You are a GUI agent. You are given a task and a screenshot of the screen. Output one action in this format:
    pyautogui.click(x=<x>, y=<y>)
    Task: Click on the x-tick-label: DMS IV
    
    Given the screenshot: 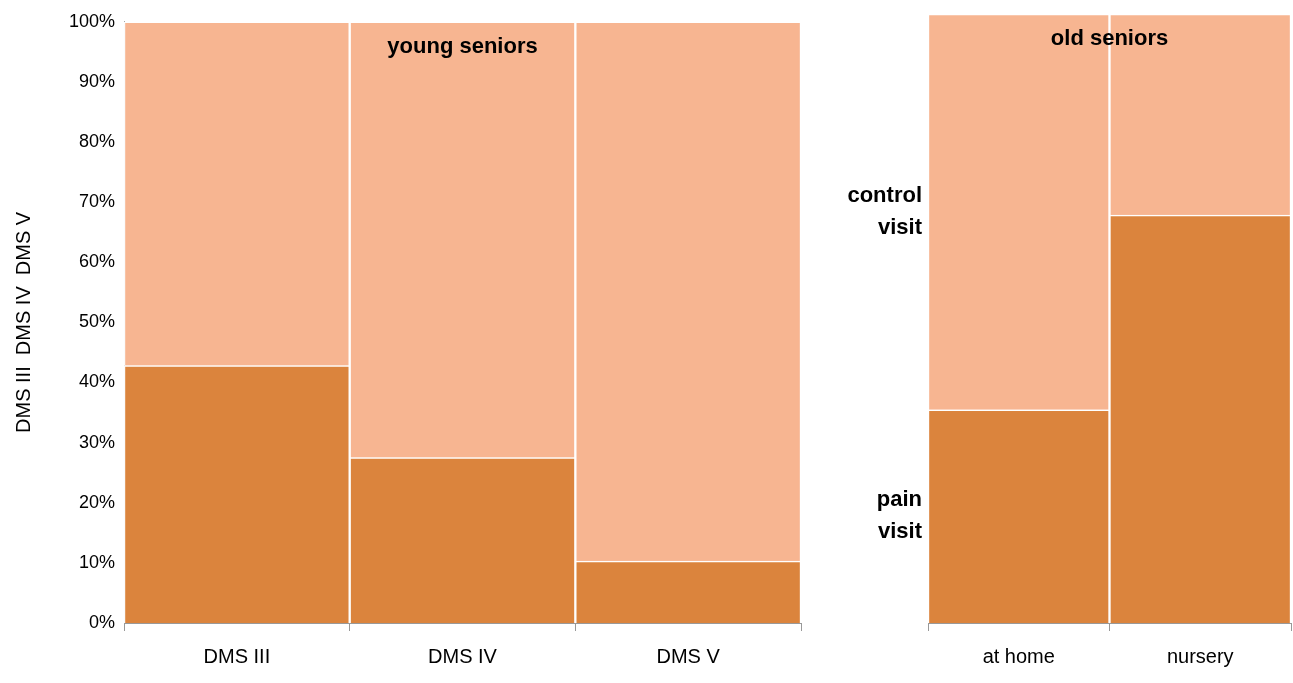 What is the action you would take?
    pyautogui.click(x=463, y=655)
    